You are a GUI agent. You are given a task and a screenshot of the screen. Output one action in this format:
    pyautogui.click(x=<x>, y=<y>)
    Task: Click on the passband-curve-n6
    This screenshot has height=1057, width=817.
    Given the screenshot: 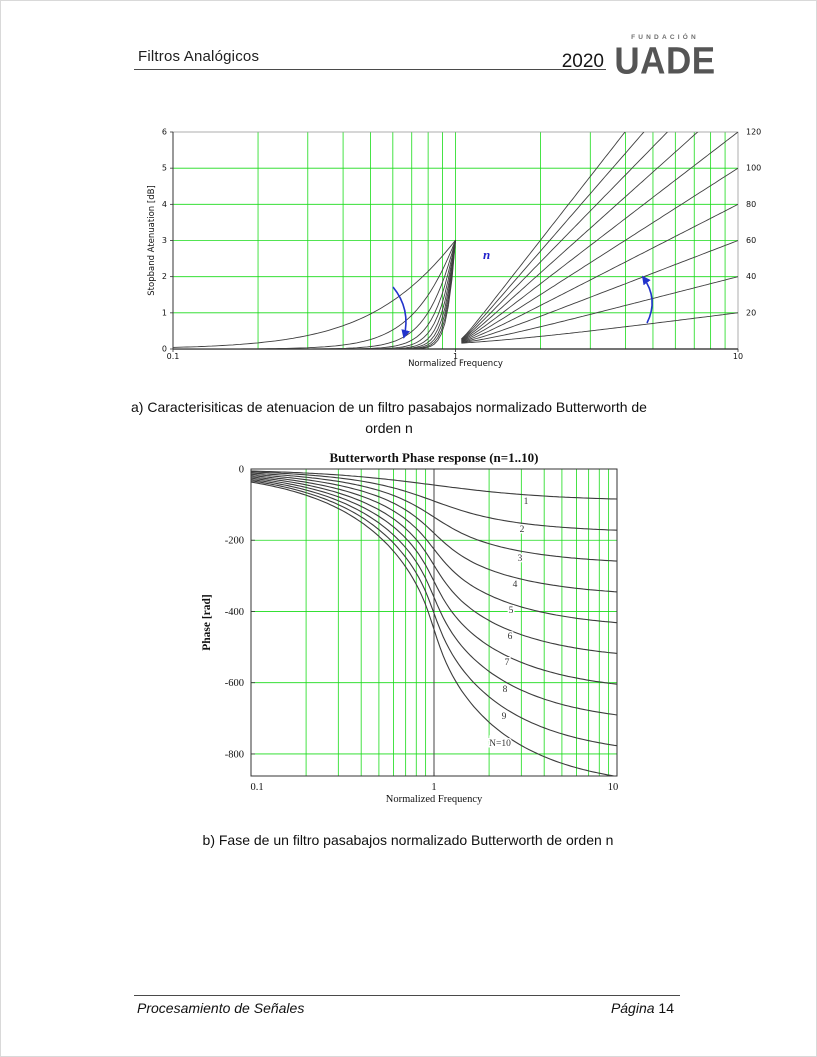 What is the action you would take?
    pyautogui.click(x=314, y=294)
    